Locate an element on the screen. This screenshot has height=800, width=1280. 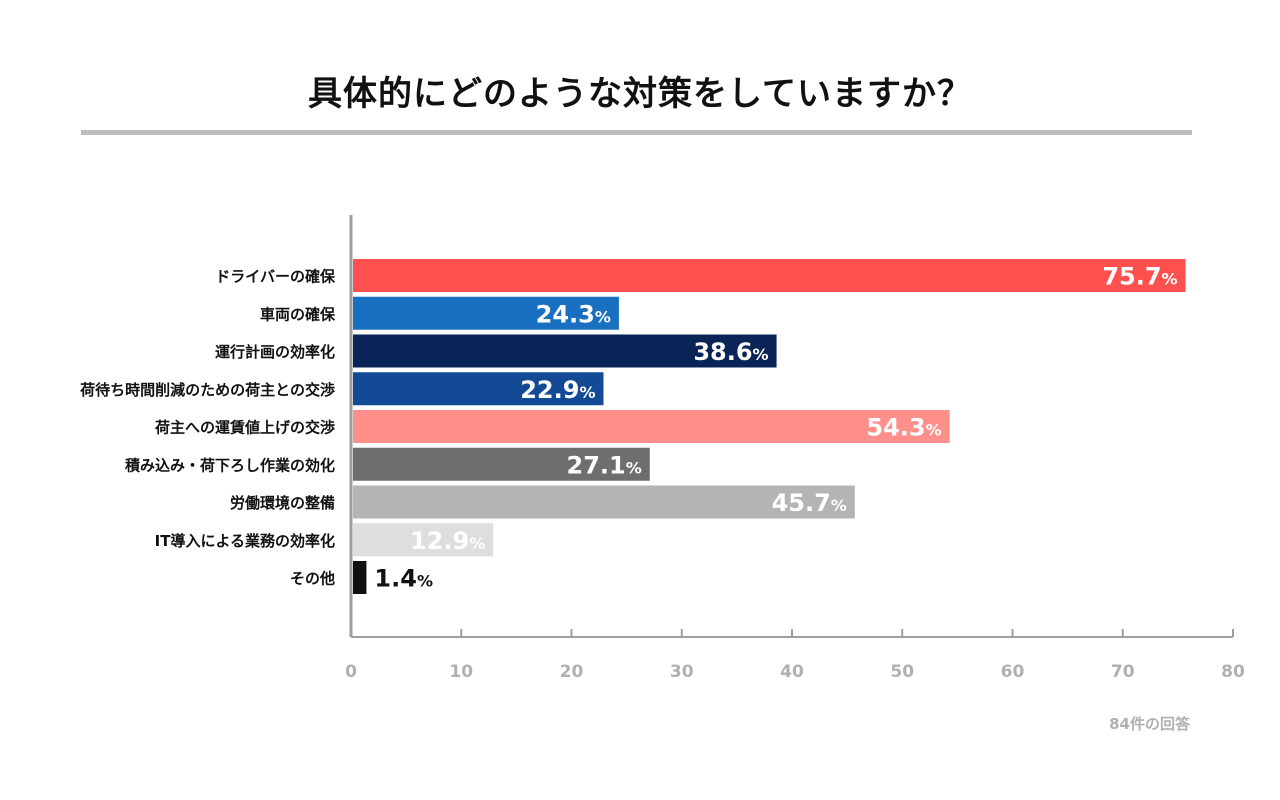
category-label: その他 is located at coordinates (312, 579).